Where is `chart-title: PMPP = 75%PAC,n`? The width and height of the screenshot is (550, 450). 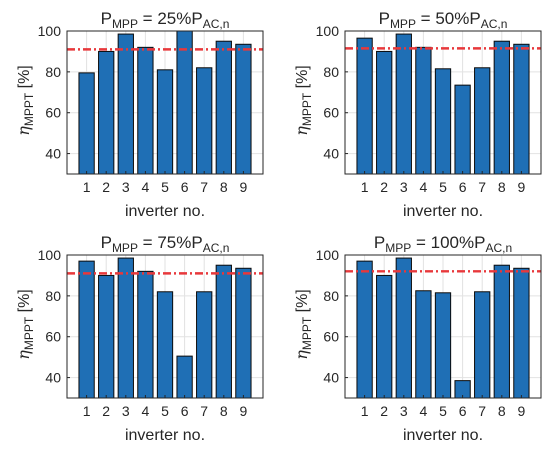
chart-title: PMPP = 75%PAC,n is located at coordinates (165, 244).